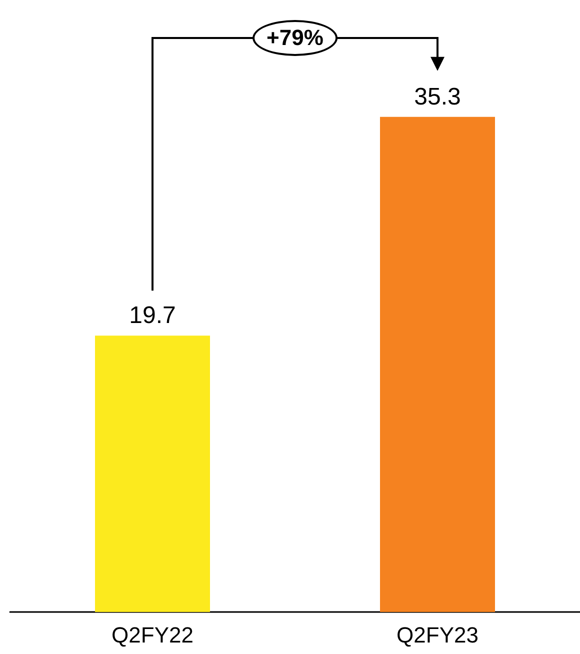  I want to click on data-label: 19.7, so click(152, 316).